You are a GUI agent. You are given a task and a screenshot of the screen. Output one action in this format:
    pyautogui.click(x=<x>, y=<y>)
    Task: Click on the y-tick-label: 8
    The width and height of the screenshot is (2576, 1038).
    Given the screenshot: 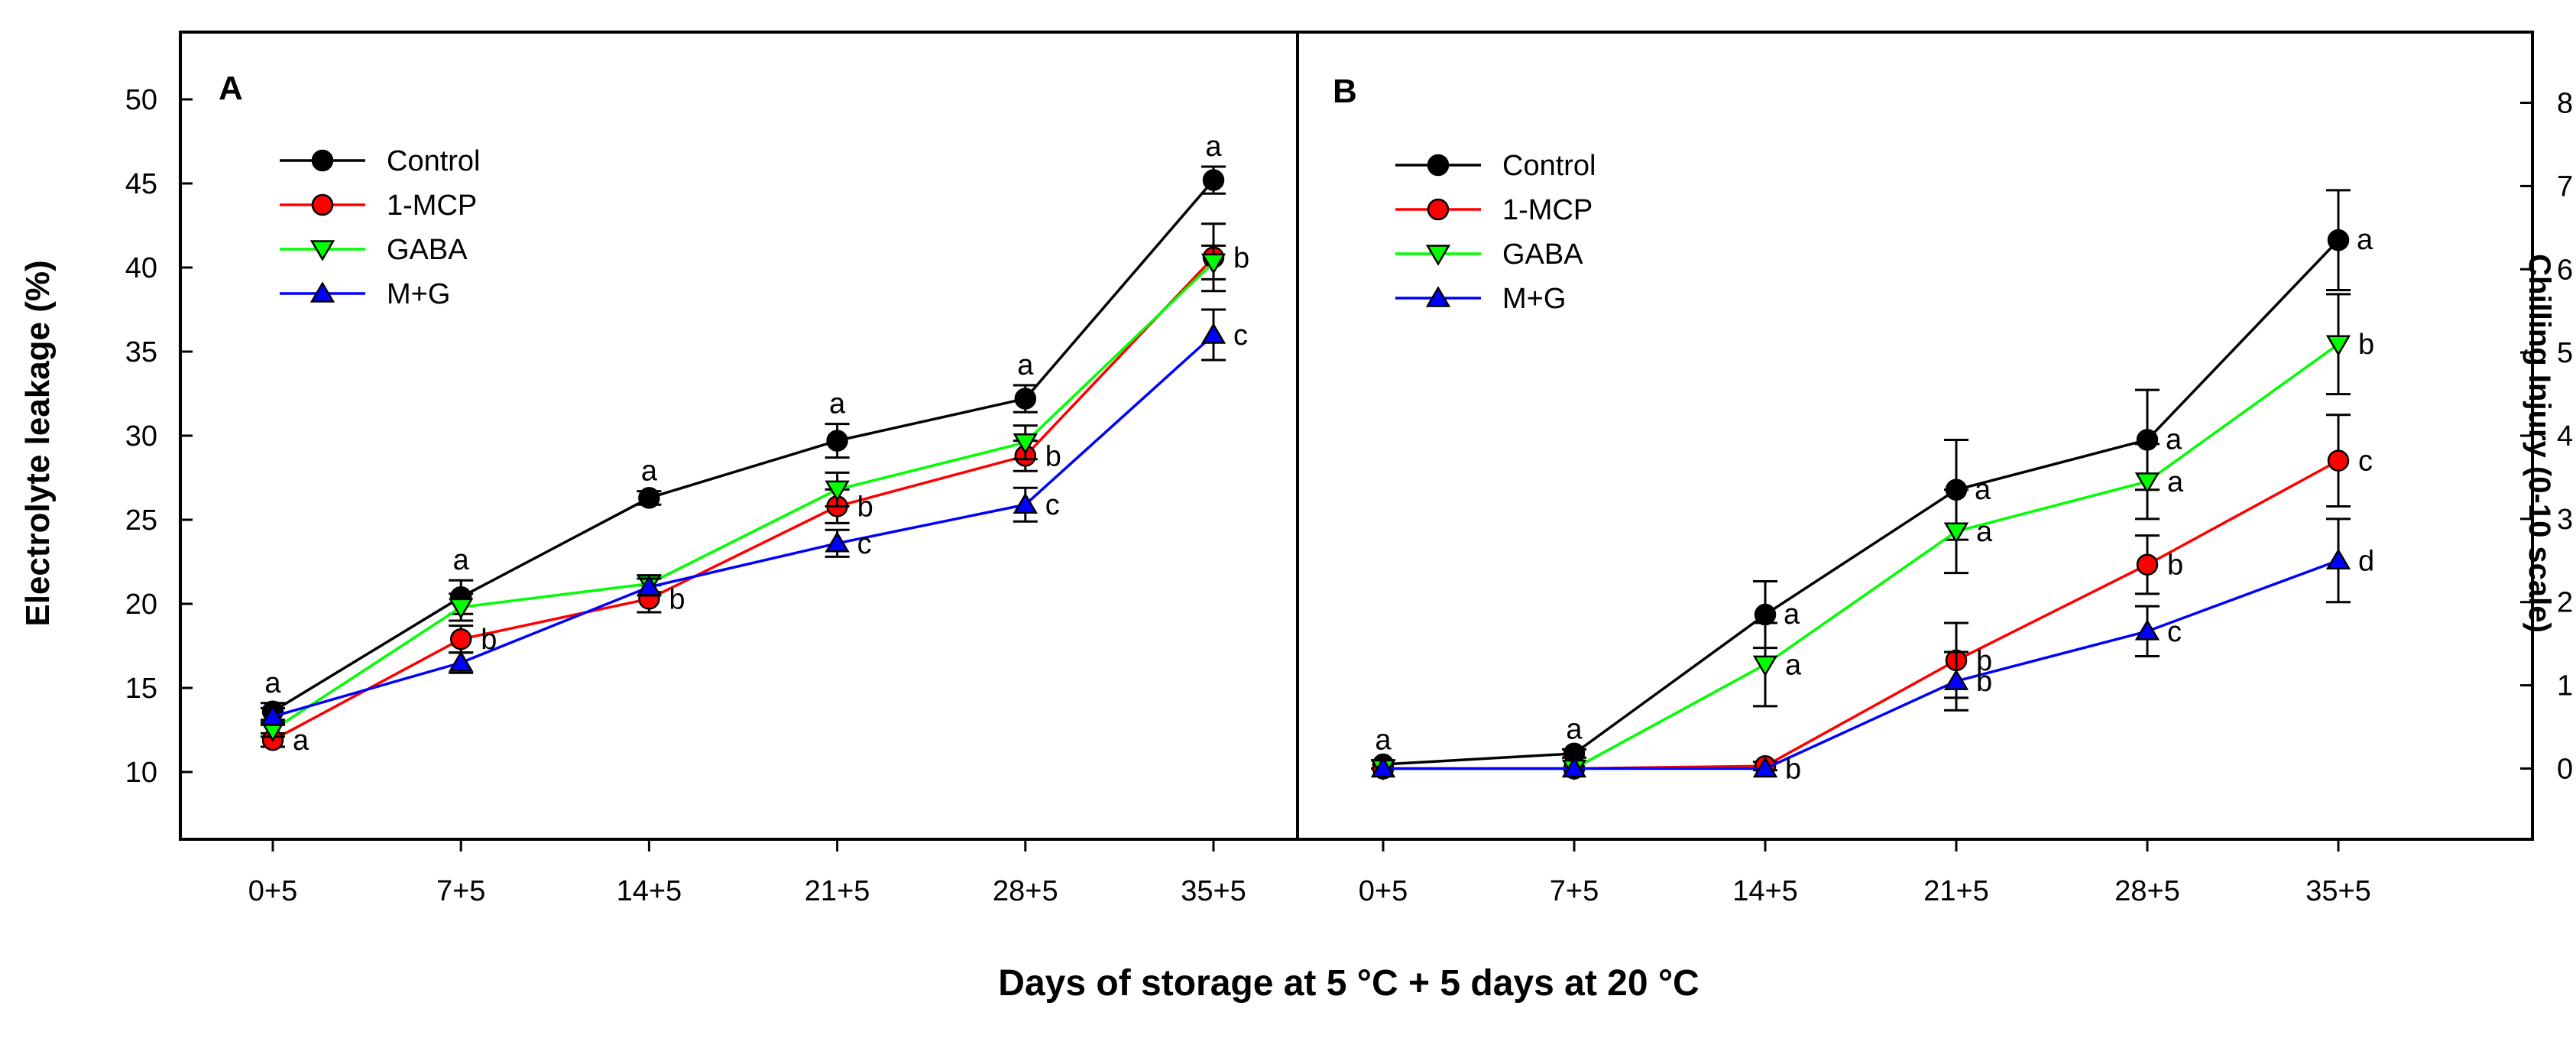 What is the action you would take?
    pyautogui.click(x=2565, y=104)
    